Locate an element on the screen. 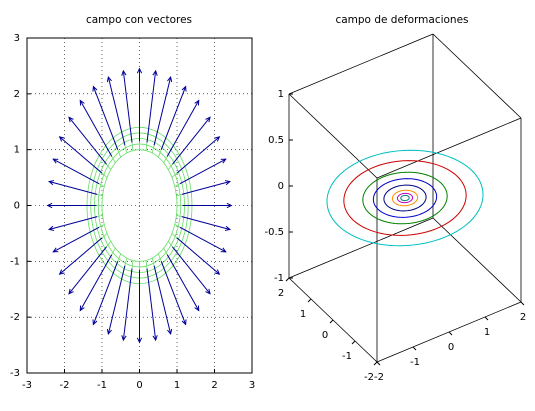 This screenshot has height=411, width=535. chart-title: campo de deformaciones is located at coordinates (401, 20).